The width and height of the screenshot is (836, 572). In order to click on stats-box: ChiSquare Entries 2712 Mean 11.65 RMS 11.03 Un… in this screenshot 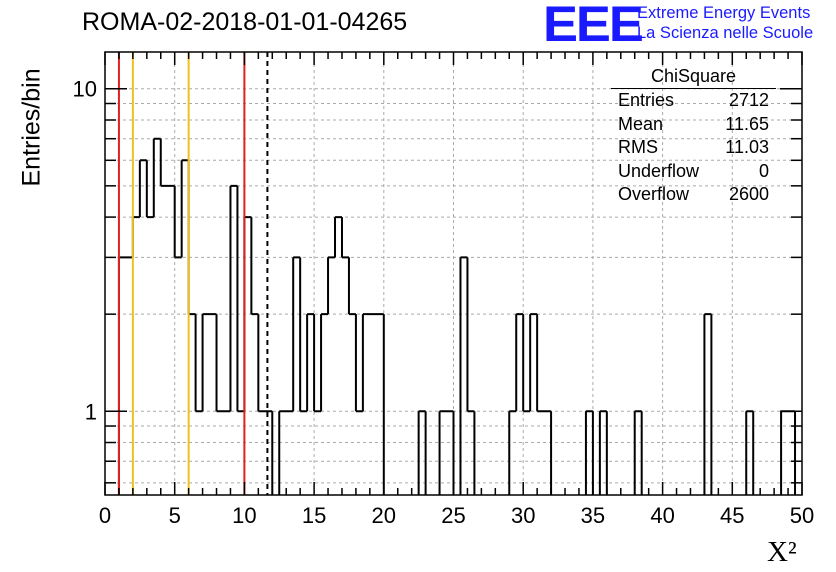, I will do `click(693, 135)`.